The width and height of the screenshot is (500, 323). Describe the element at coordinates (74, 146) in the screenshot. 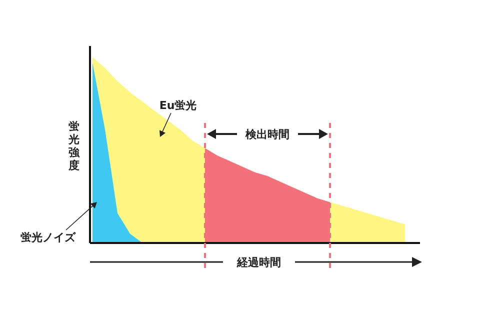

I see `y-axis-title: 蛍光強度` at that location.